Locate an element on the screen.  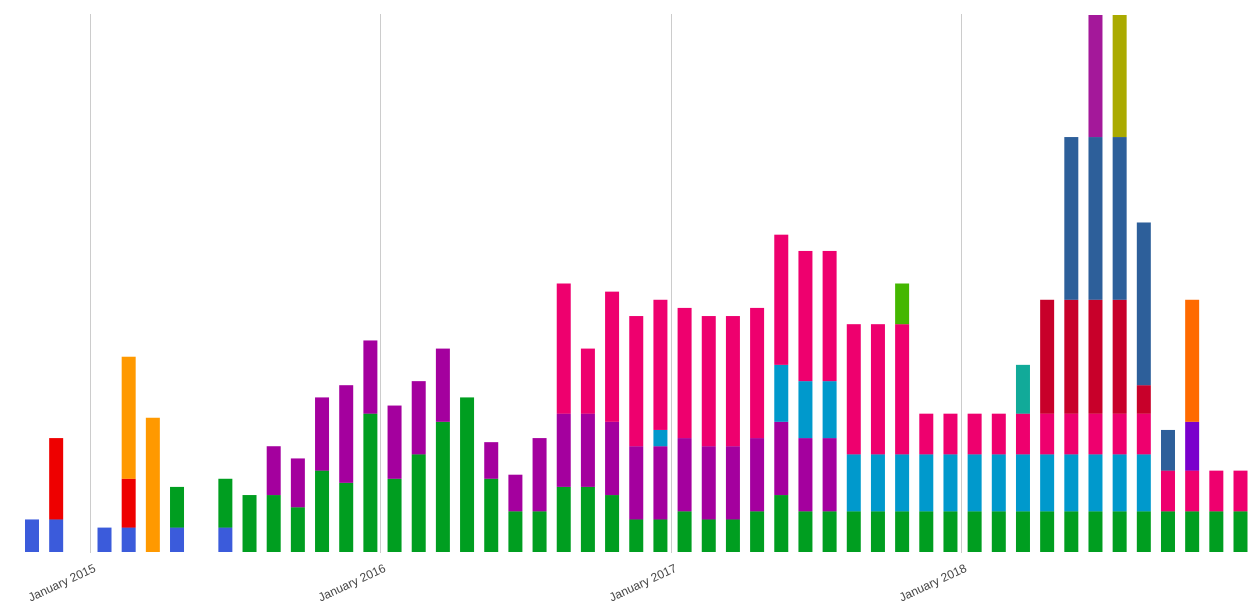
bar-segment-darkorange is located at coordinates (1192, 360).